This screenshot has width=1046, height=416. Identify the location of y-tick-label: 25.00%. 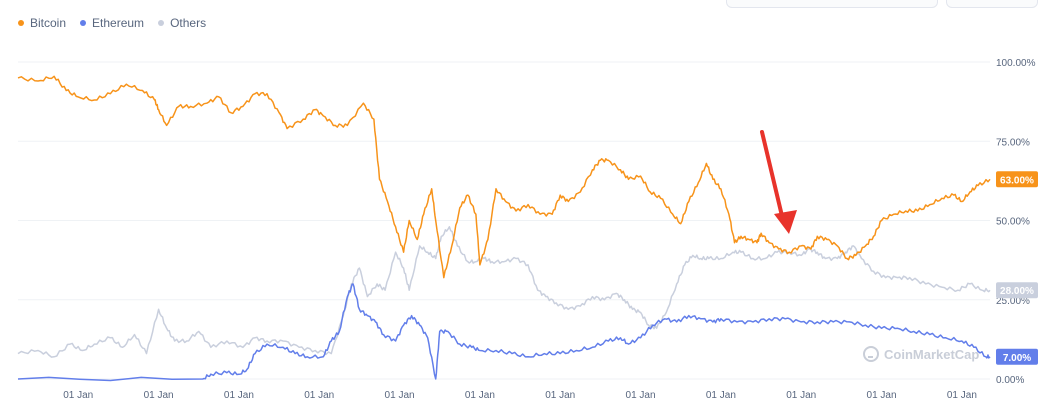
(1013, 301).